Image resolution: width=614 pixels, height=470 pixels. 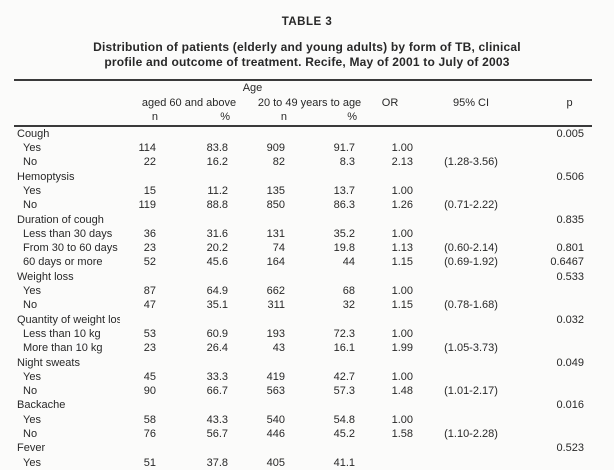 What do you see at coordinates (344, 248) in the screenshot?
I see `cell-pct2: 19.8` at bounding box center [344, 248].